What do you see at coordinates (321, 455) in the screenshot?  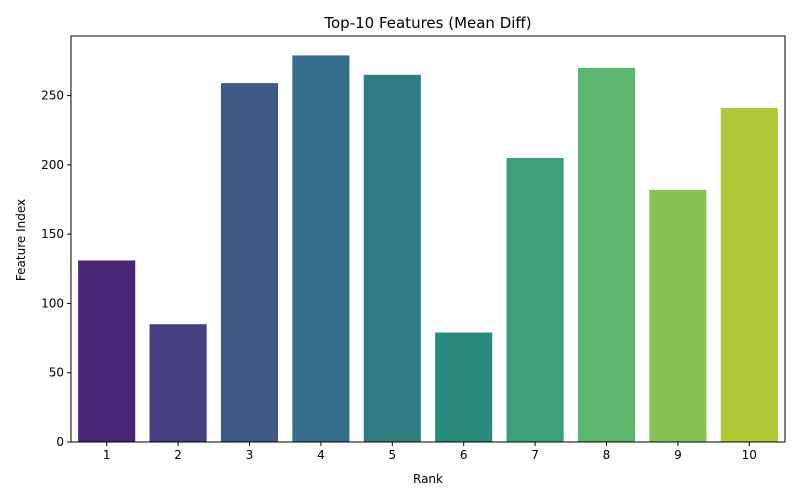 I see `x-tick-label: 4` at bounding box center [321, 455].